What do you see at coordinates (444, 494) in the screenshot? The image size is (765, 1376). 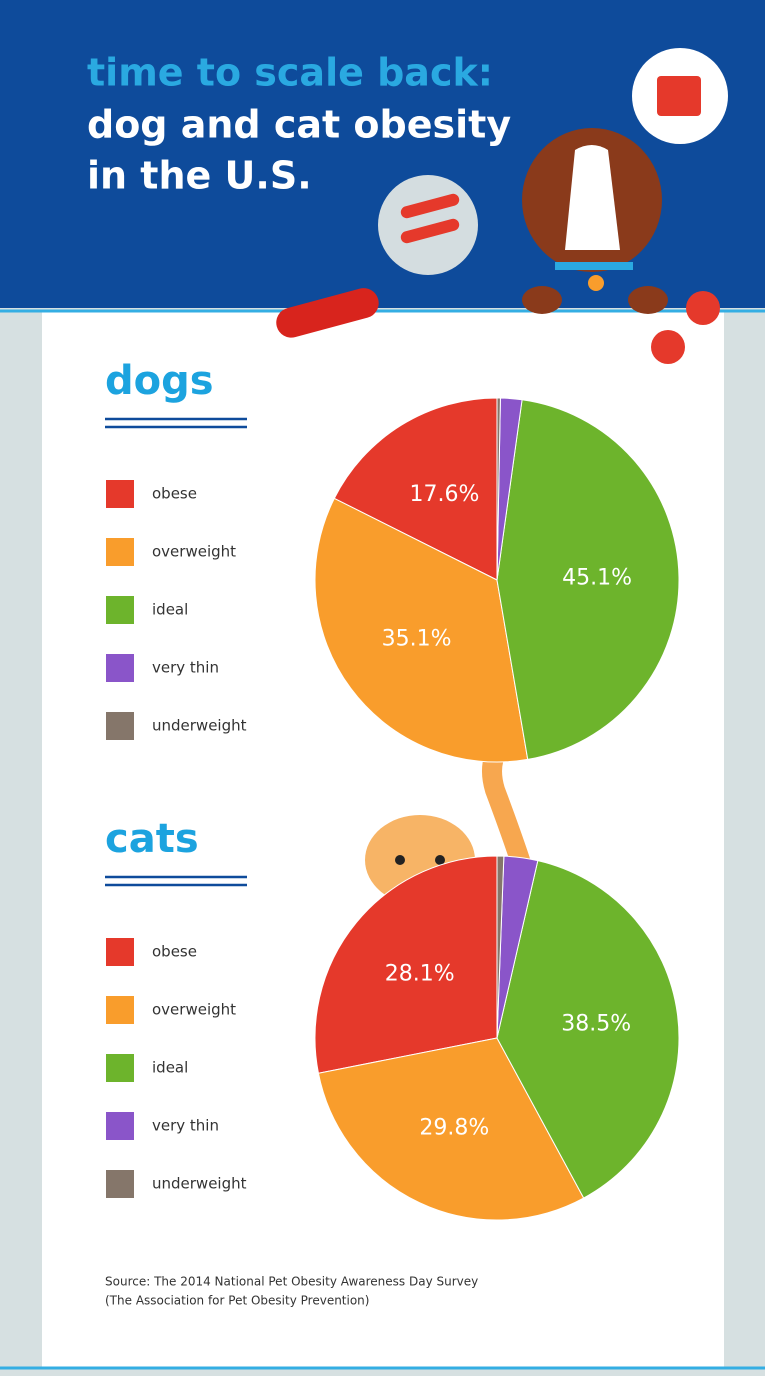 I see `slice-label: 17.6%` at bounding box center [444, 494].